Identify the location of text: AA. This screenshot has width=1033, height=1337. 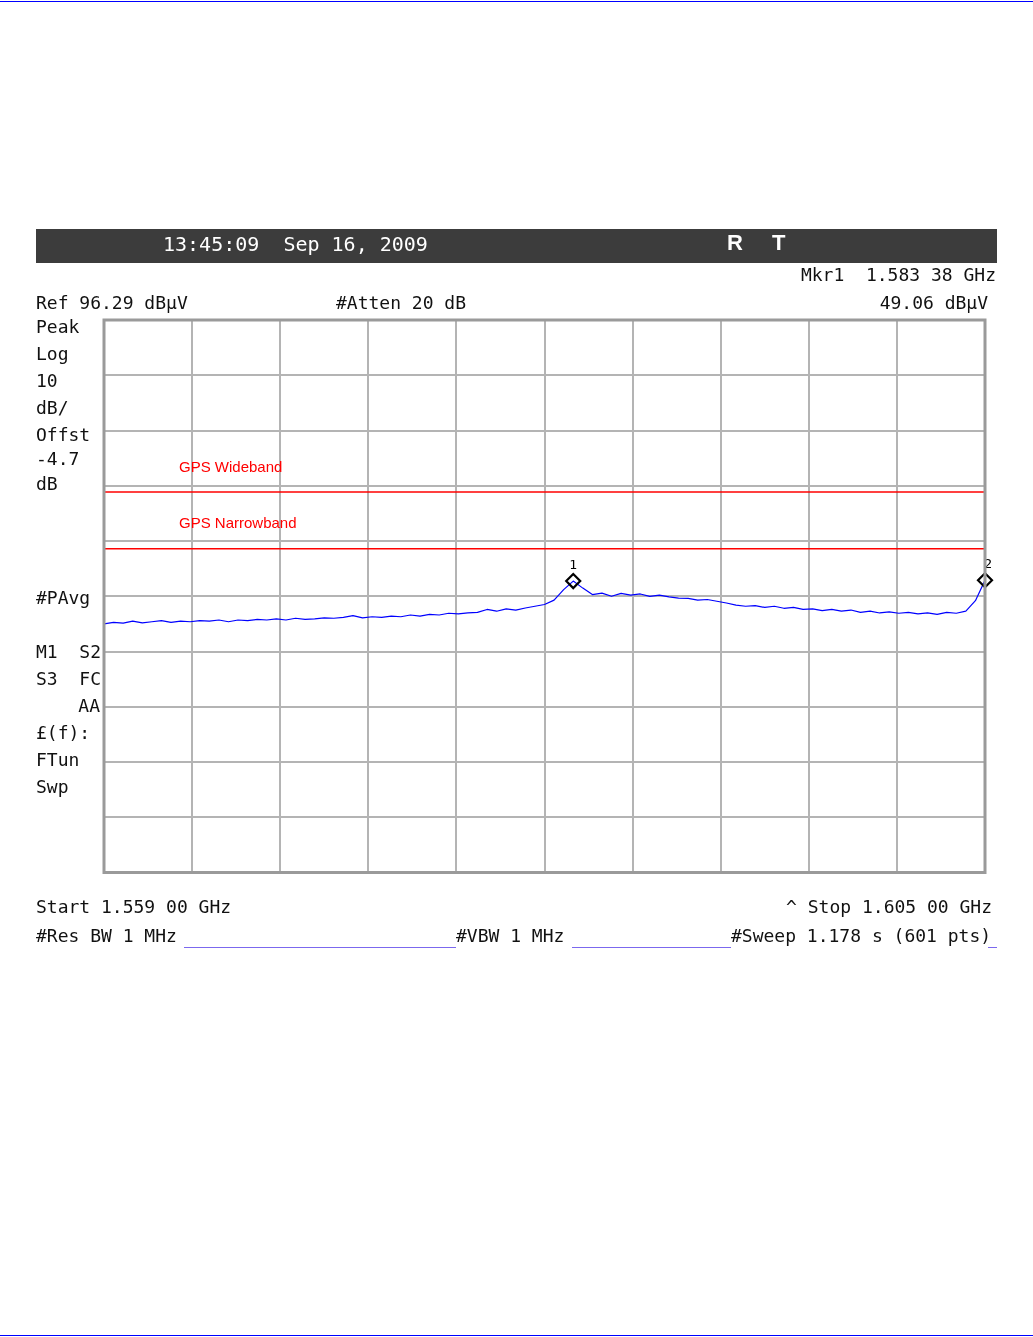
(89, 706).